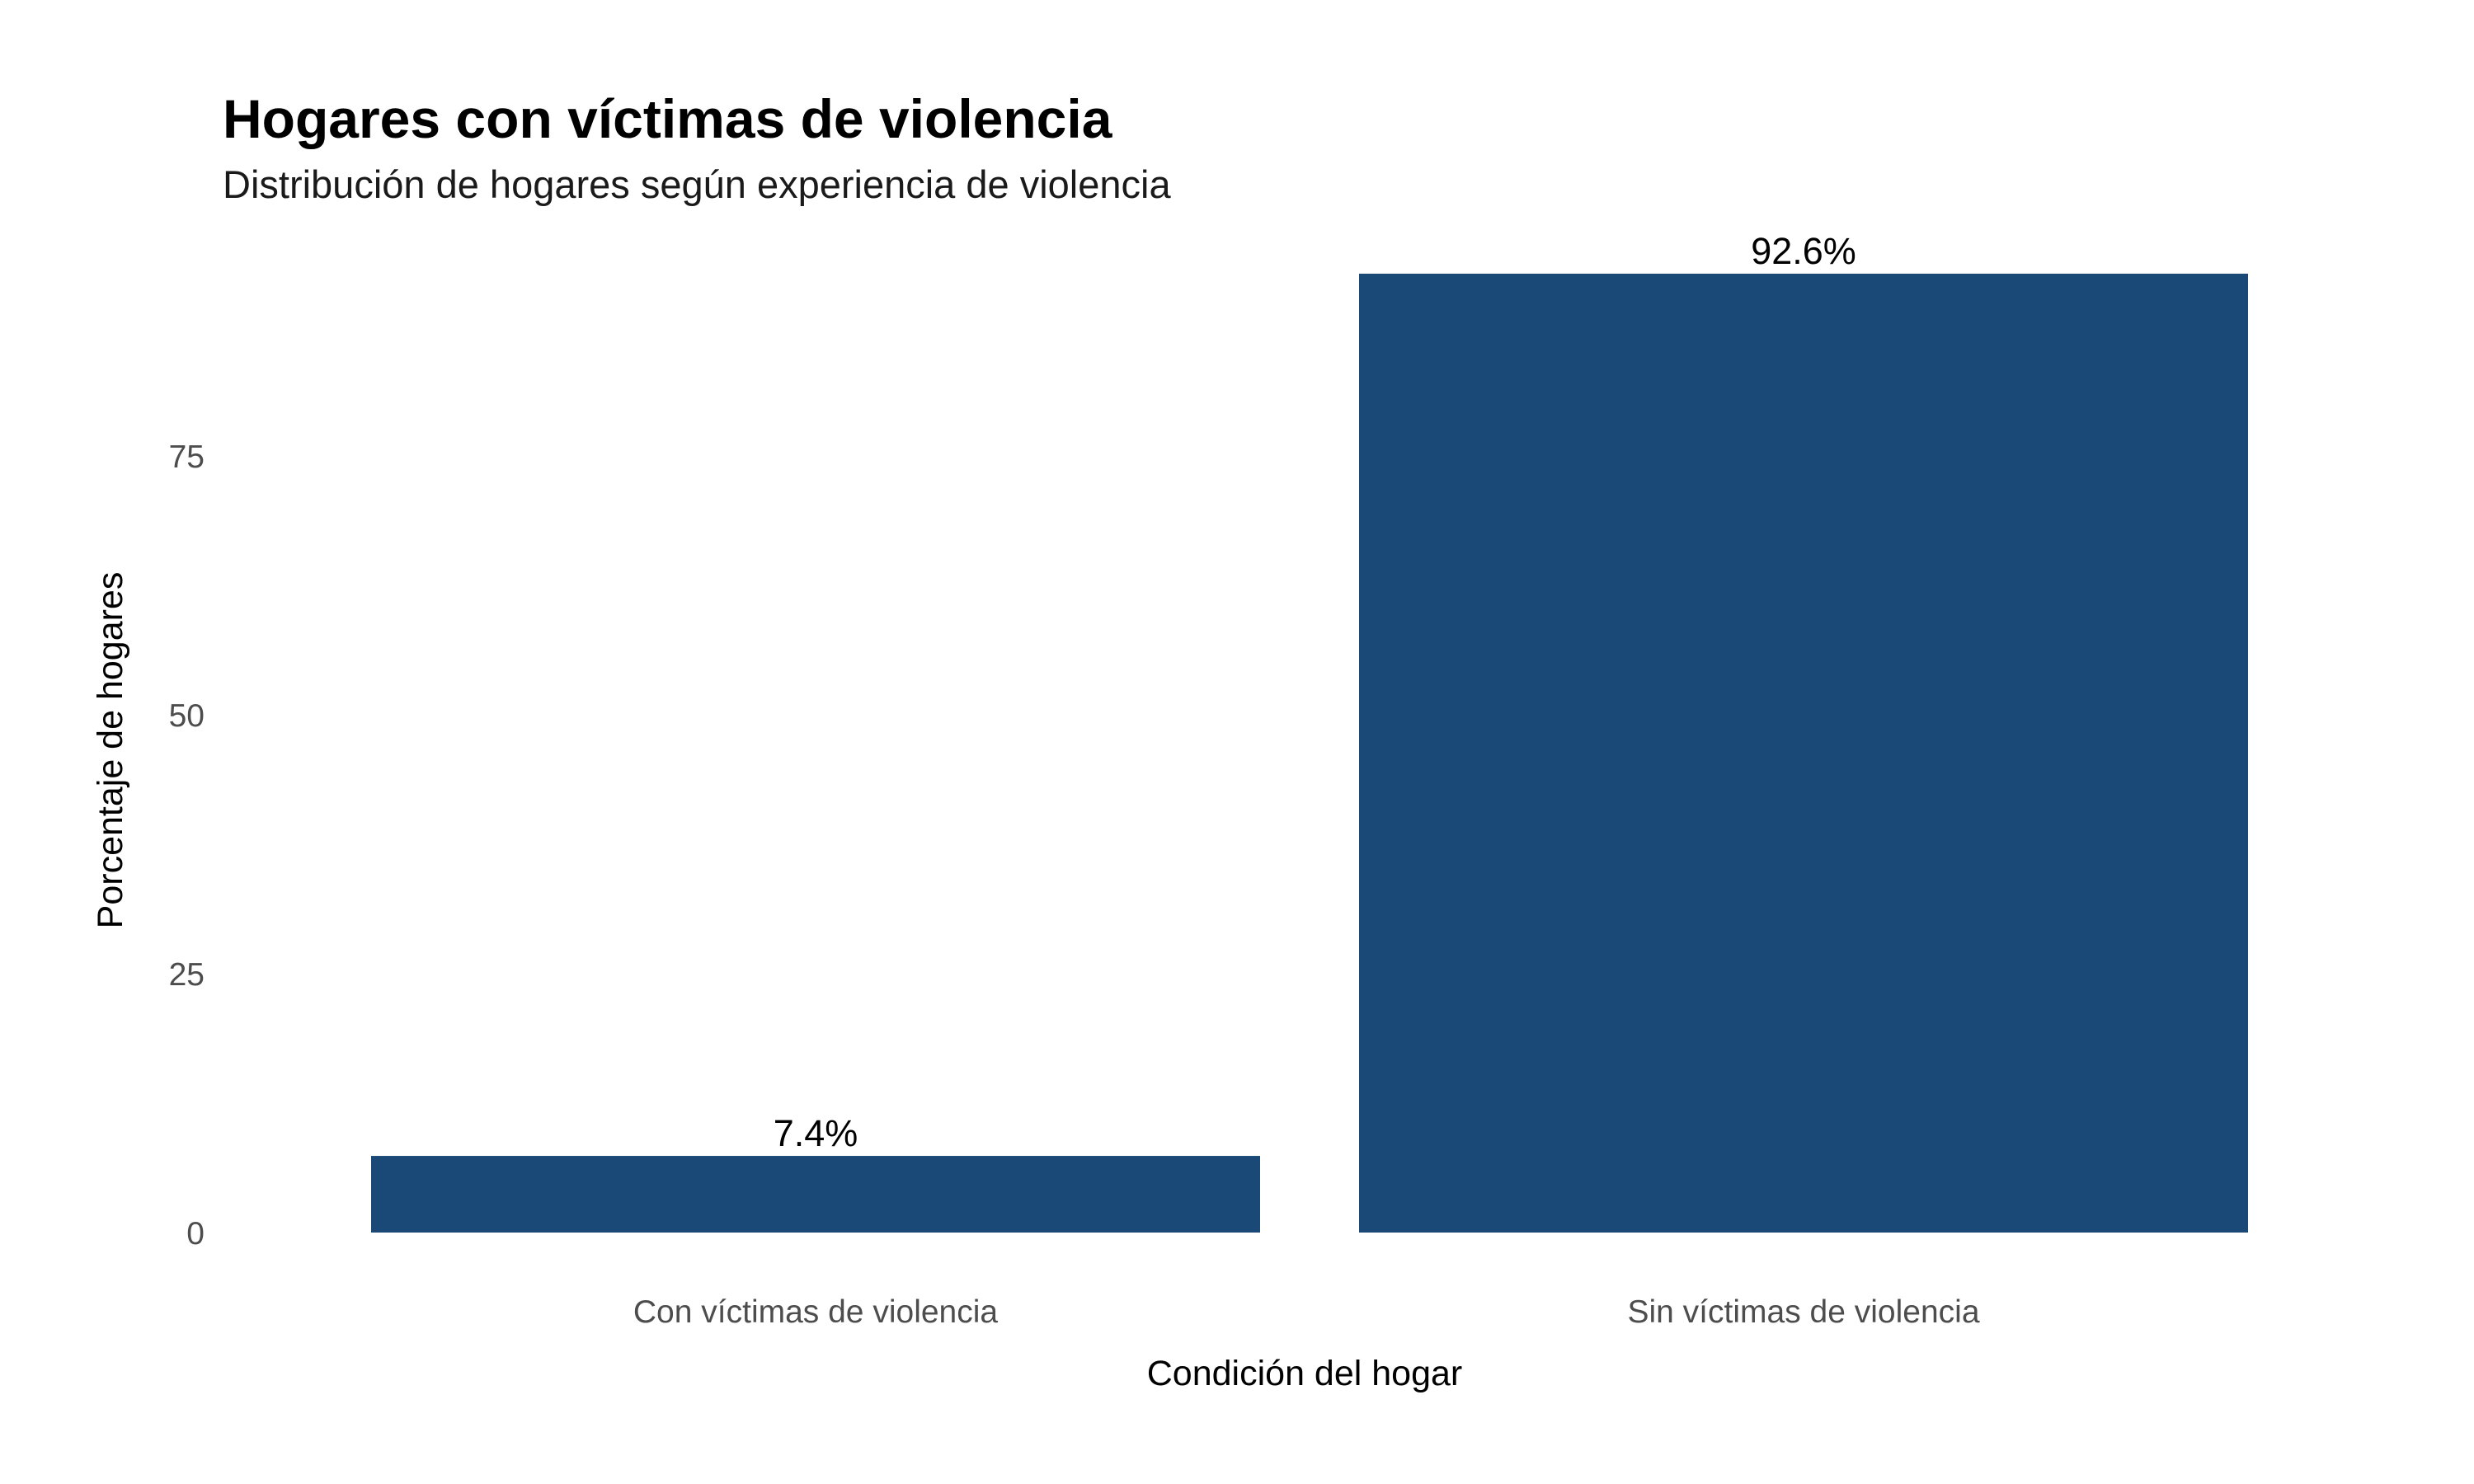 This screenshot has height=1484, width=2474. What do you see at coordinates (1803, 1312) in the screenshot?
I see `x-tick-label: Sin víctimas de violencia` at bounding box center [1803, 1312].